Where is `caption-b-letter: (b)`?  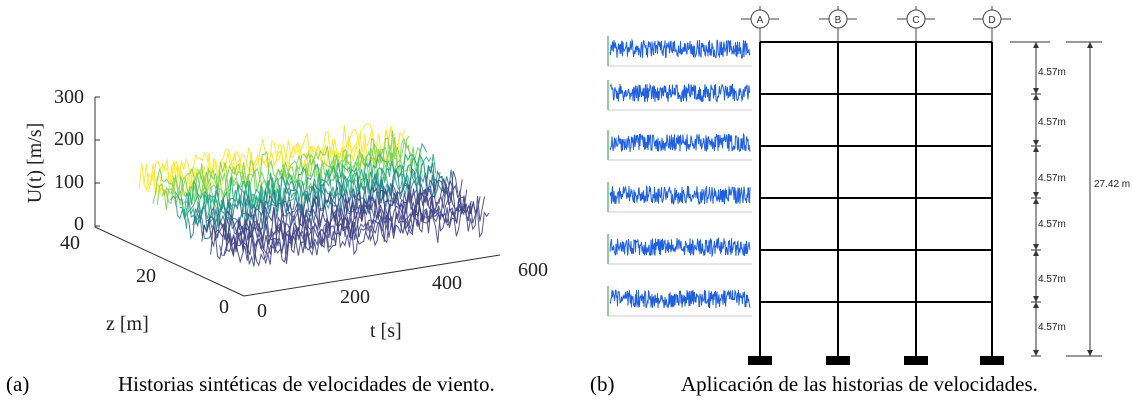 caption-b-letter: (b) is located at coordinates (602, 384).